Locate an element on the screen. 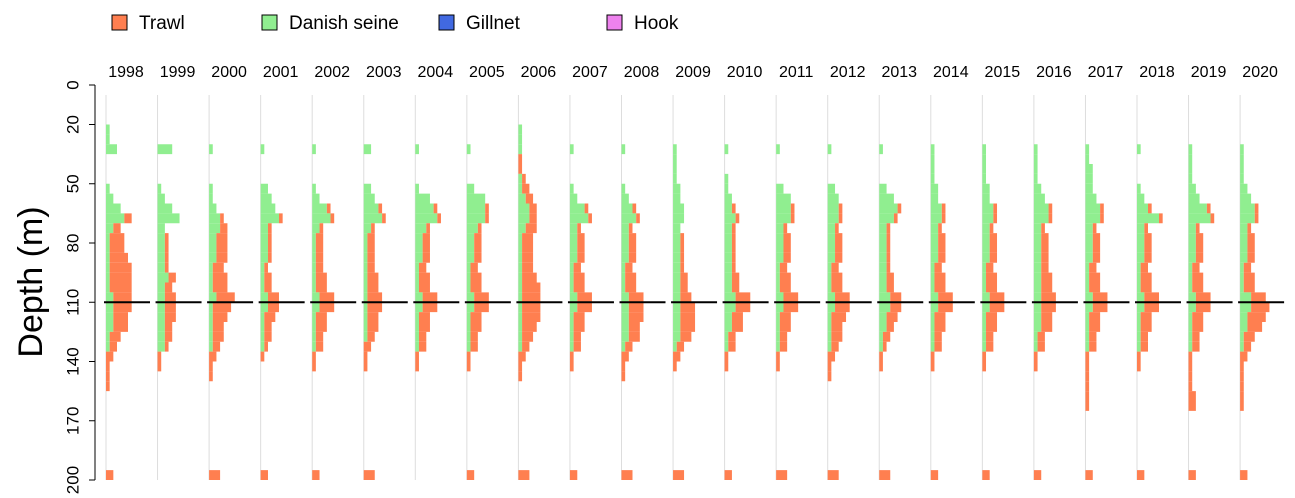 This screenshot has width=1295, height=498. year-label: 2017 is located at coordinates (1106, 72).